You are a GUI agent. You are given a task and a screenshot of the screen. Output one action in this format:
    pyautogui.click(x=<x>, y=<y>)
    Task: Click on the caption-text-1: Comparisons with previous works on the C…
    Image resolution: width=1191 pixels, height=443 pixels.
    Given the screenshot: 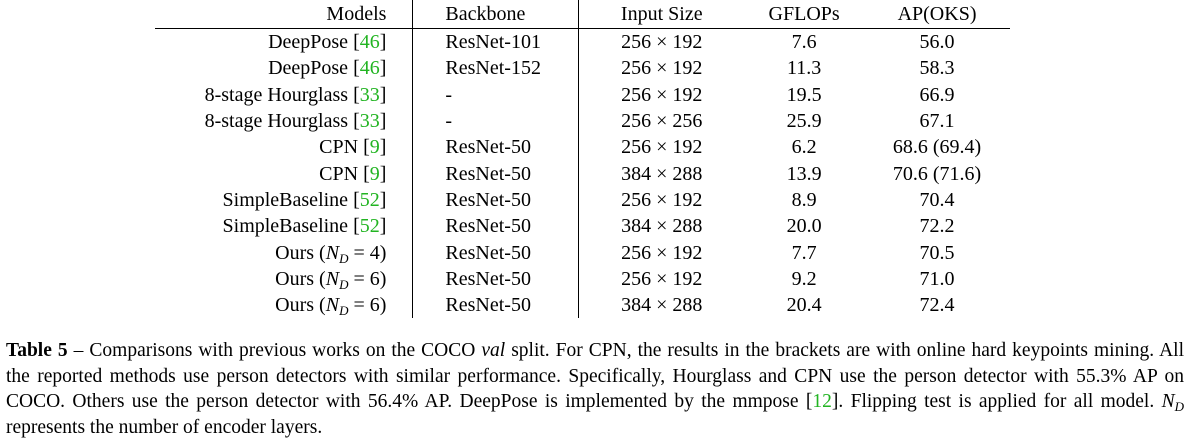 What is the action you would take?
    pyautogui.click(x=285, y=350)
    